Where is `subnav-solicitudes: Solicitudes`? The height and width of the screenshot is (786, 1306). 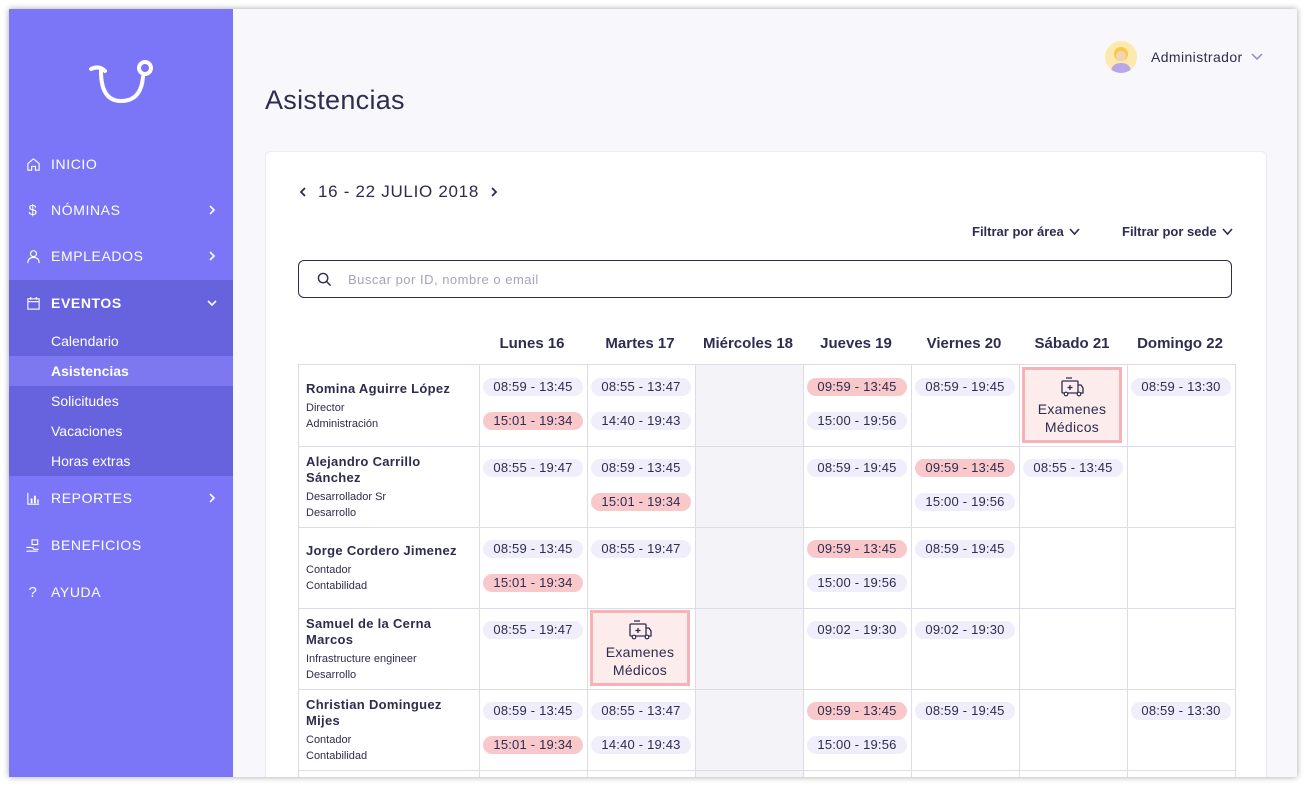 subnav-solicitudes: Solicitudes is located at coordinates (85, 401).